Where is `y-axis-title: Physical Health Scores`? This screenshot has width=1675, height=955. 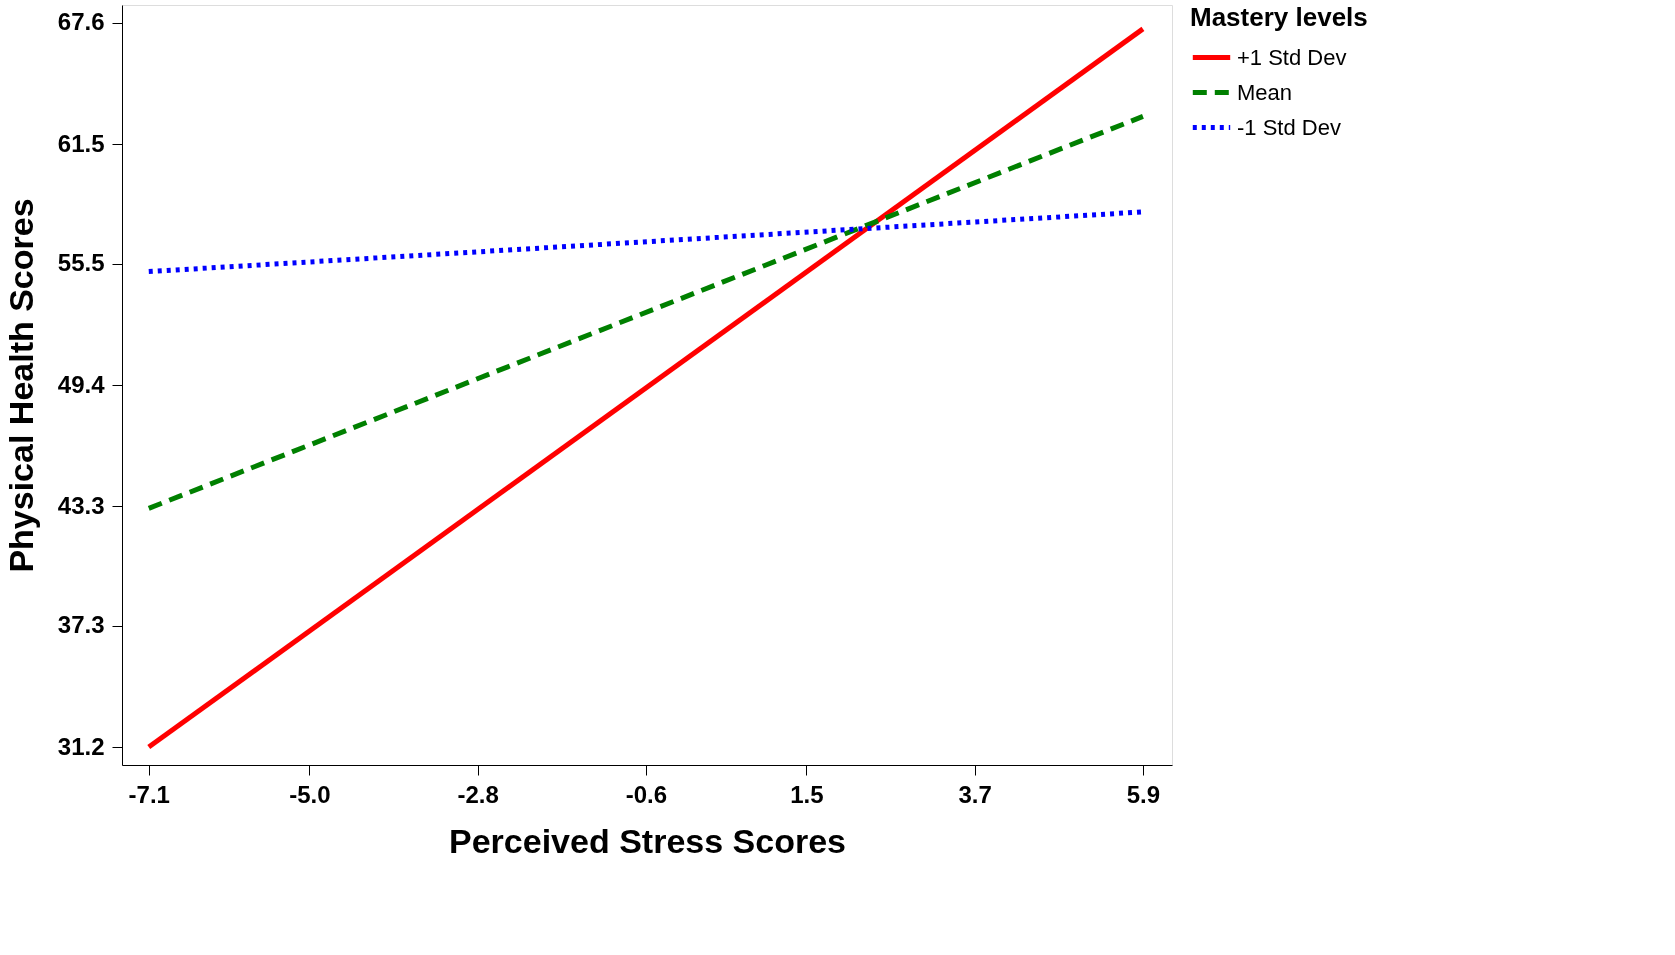 y-axis-title: Physical Health Scores is located at coordinates (20, 385).